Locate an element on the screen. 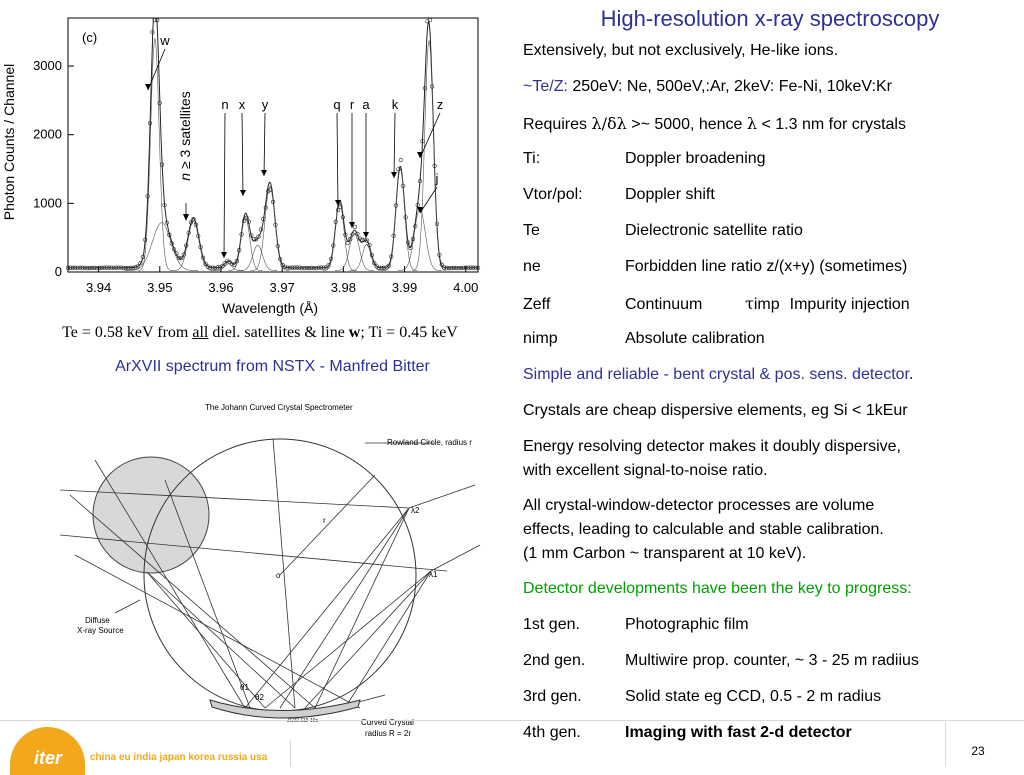 The width and height of the screenshot is (1024, 775). line-label: y is located at coordinates (265, 104).